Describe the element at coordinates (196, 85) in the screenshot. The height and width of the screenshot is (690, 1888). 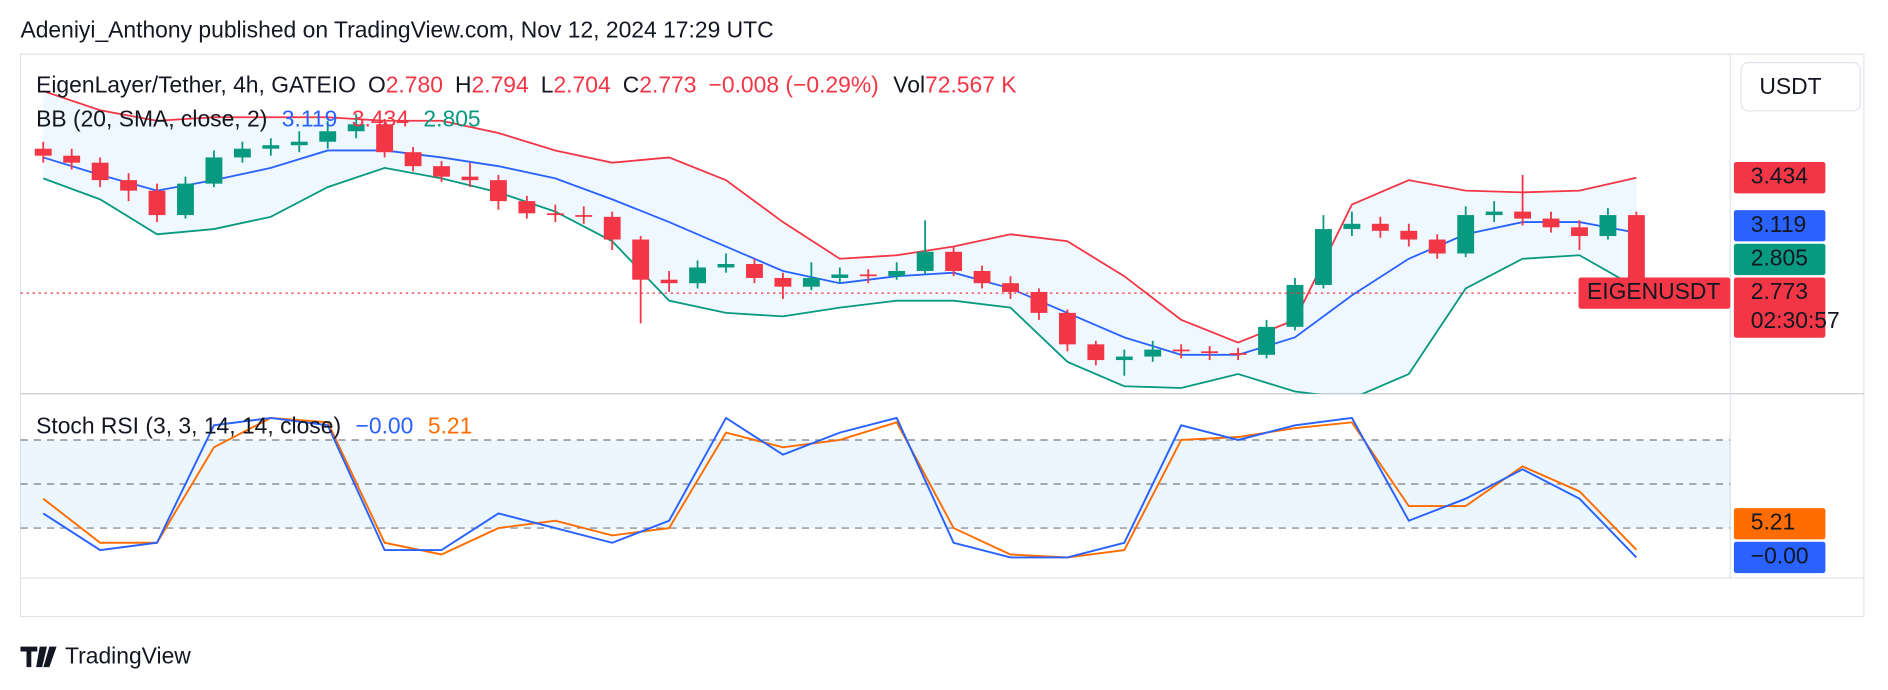
I see `symbol-name: EigenLayer/Tether, 4h, GATEIO` at that location.